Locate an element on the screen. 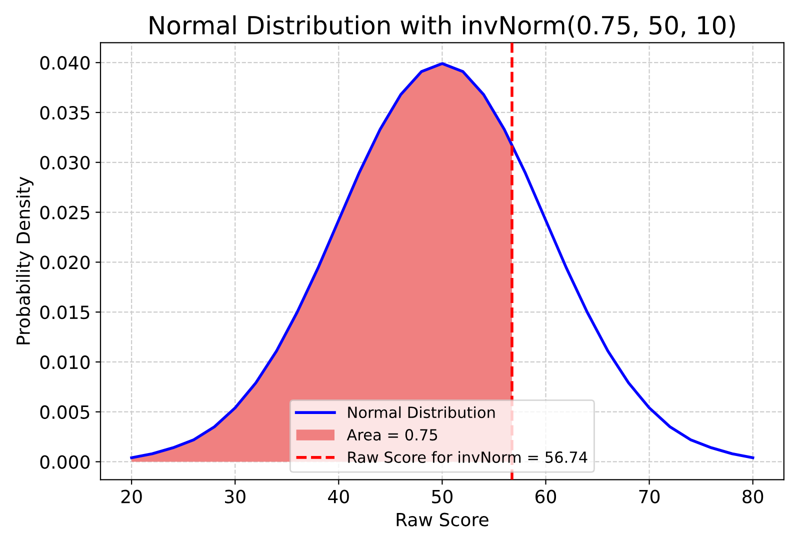 The image size is (804, 533). y-tick-label: 0.010 is located at coordinates (65, 362).